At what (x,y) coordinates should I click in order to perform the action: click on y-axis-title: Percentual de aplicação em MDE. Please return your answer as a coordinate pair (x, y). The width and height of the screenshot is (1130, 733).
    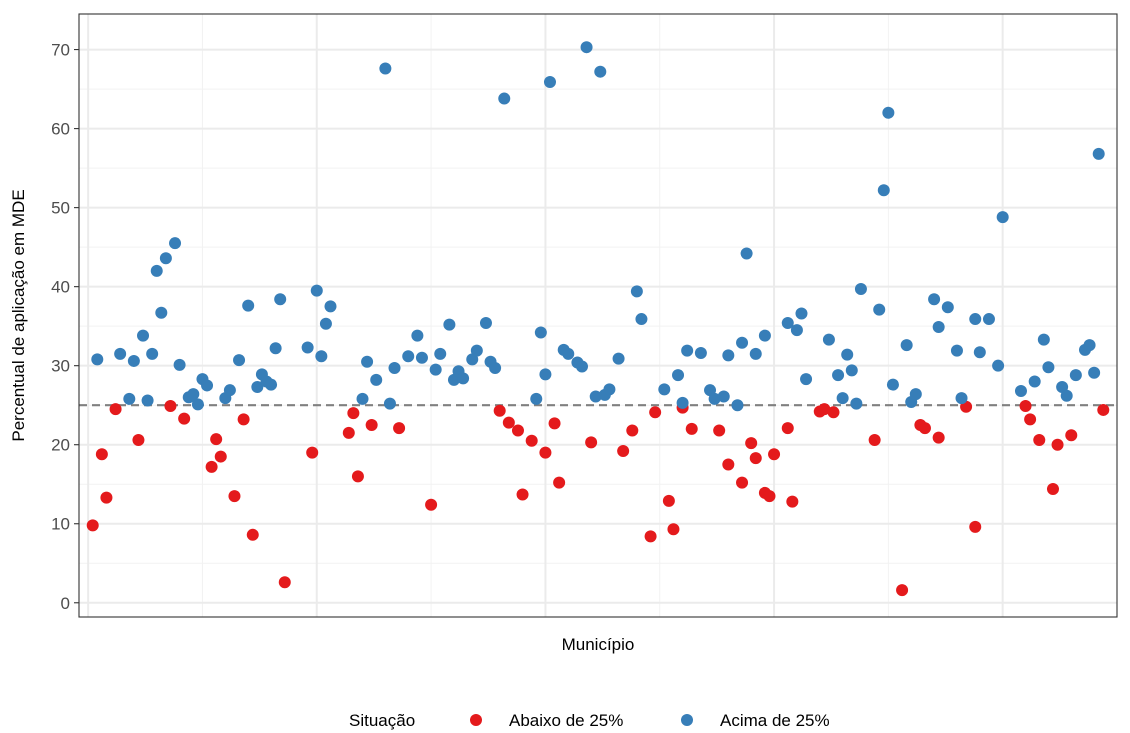
    Looking at the image, I should click on (18, 315).